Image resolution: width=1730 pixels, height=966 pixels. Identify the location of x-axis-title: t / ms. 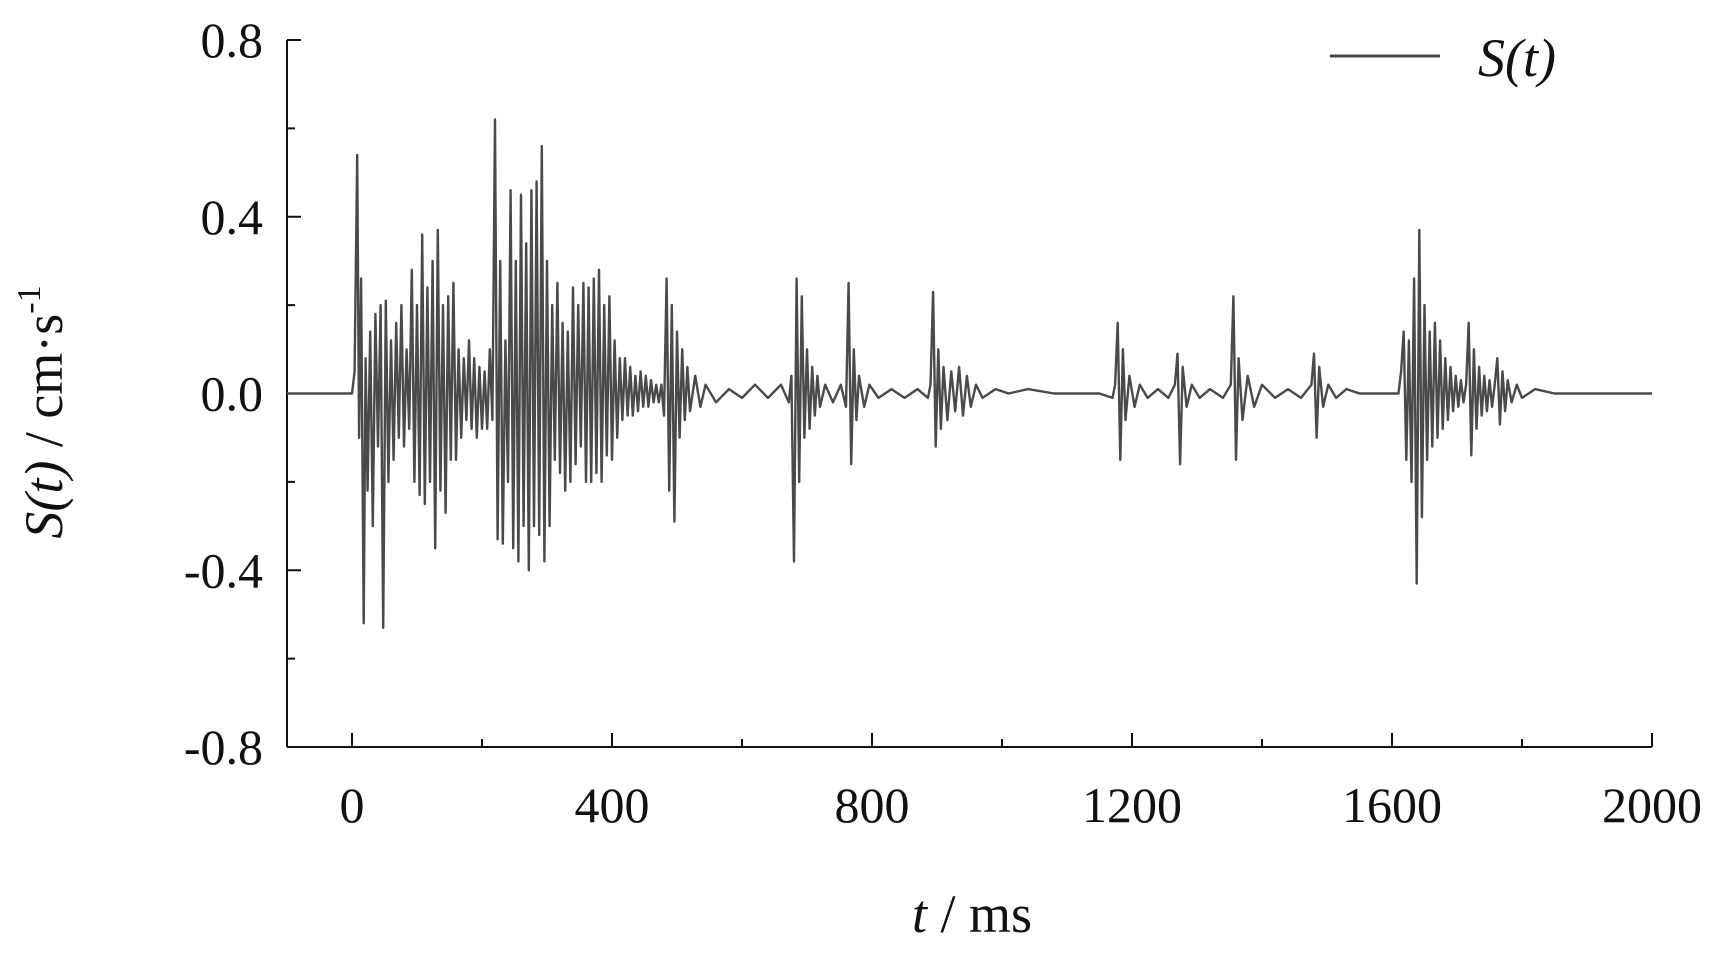
(972, 914).